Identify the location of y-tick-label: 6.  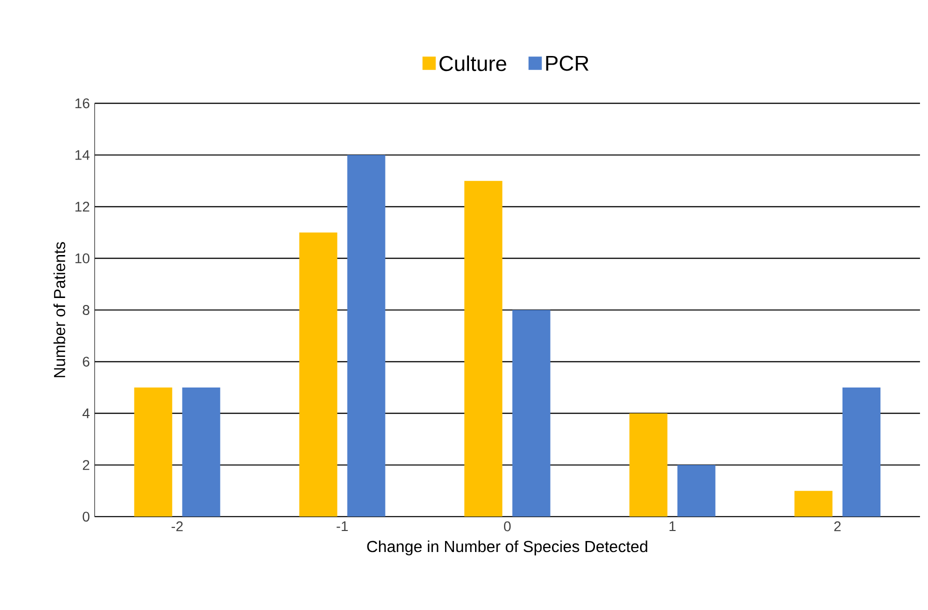
(86, 361).